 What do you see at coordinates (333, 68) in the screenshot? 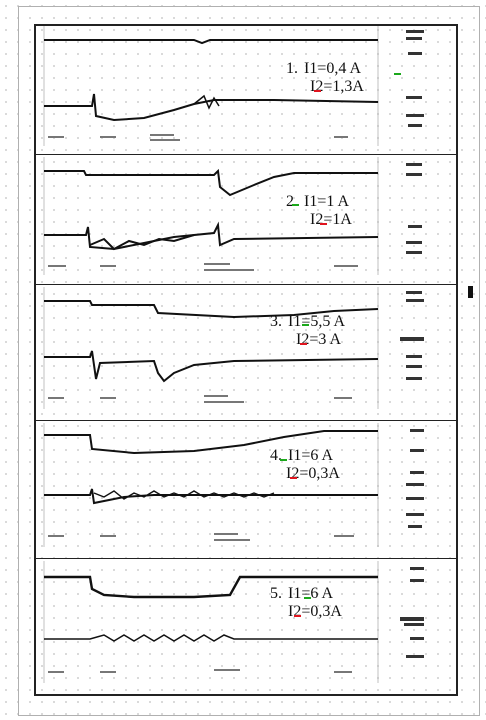
I see `label-current-1: I1=0,4 A` at bounding box center [333, 68].